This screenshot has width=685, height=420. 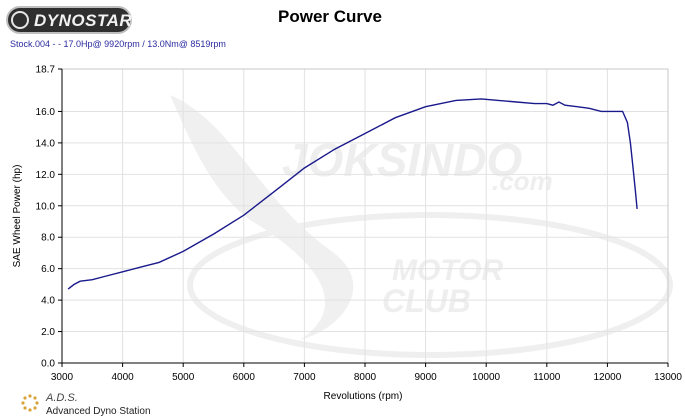 I want to click on x-tick-label: 11000, so click(x=547, y=377).